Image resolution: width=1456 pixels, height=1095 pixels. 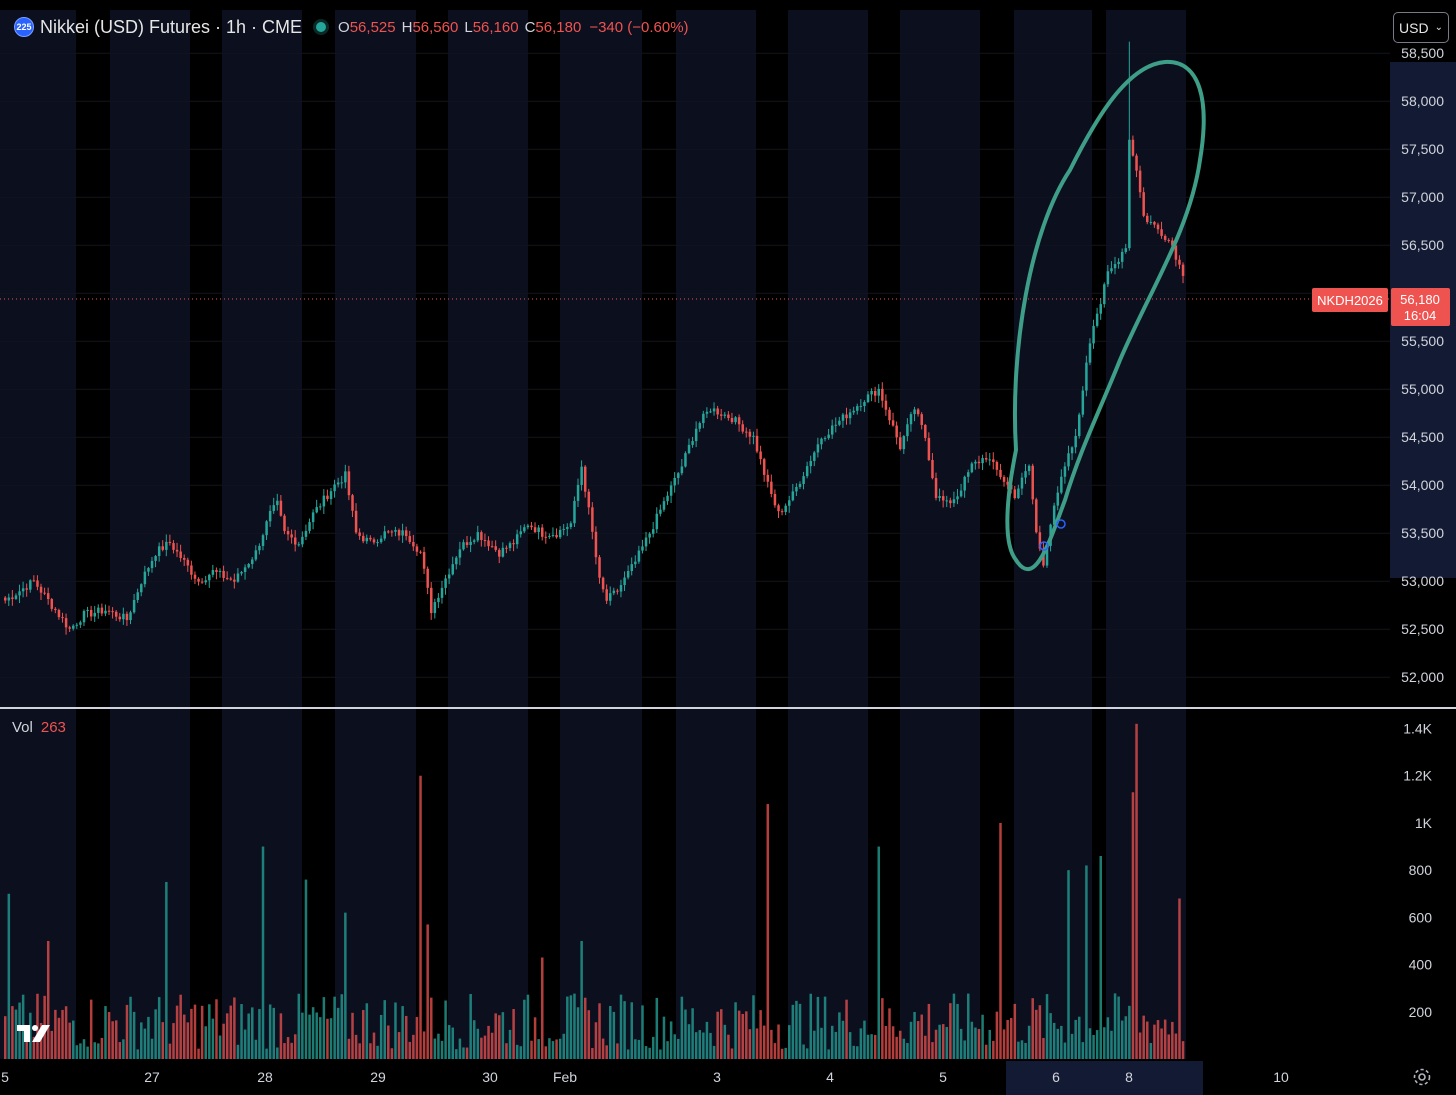 I want to click on gear-icon, so click(x=1422, y=1077).